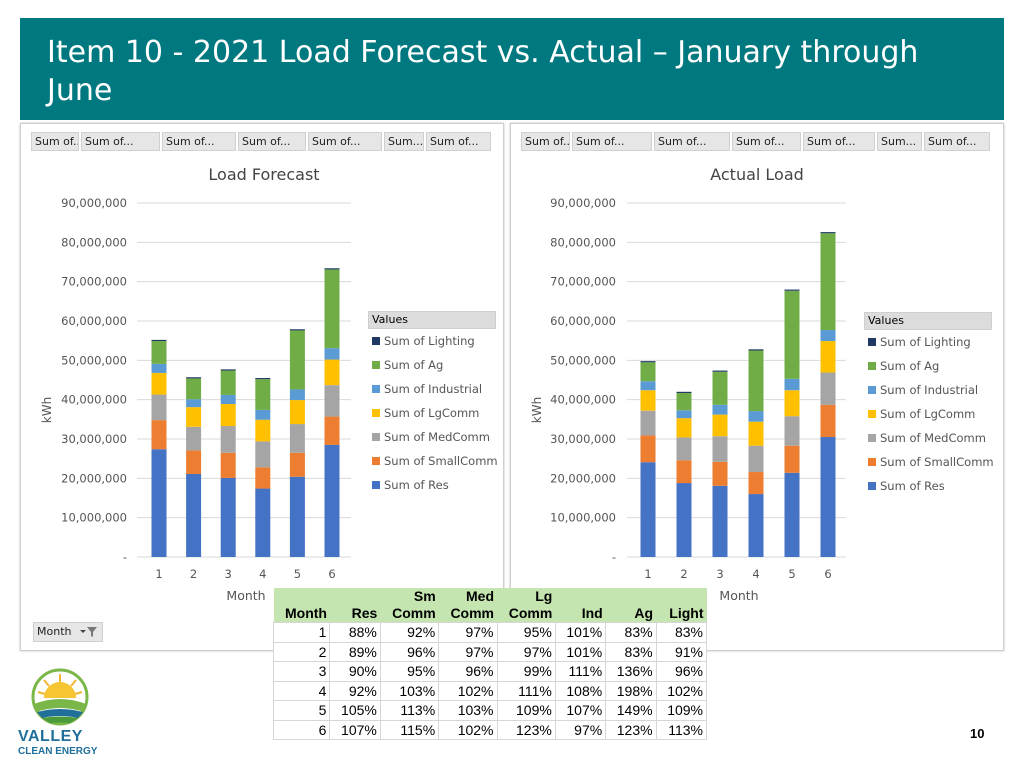  Describe the element at coordinates (58, 751) in the screenshot. I see `logo-text-clean-energy: CLEAN ENERGY` at that location.